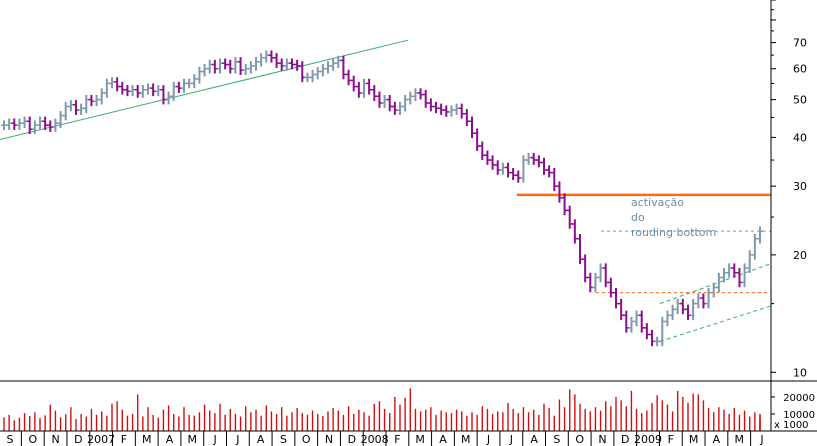 This screenshot has width=817, height=446. What do you see at coordinates (800, 372) in the screenshot?
I see `price-tick-label: 10` at bounding box center [800, 372].